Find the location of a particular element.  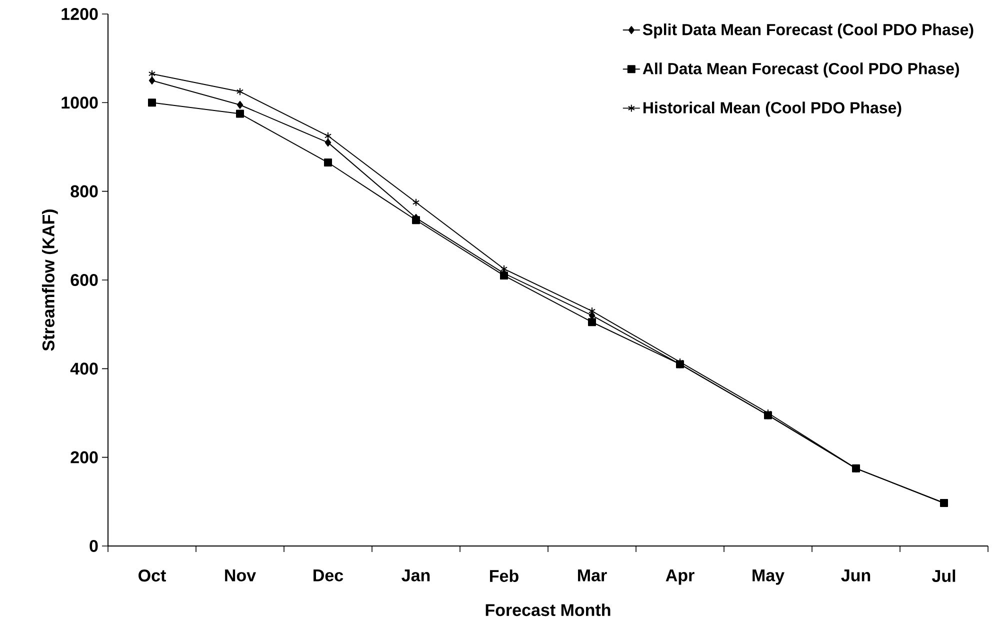

legend-label: All Data Mean Forecast (Cool PDO Phase) is located at coordinates (800, 70).